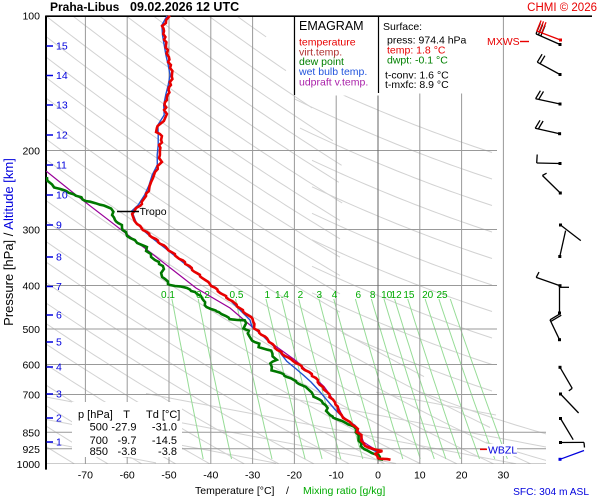  I want to click on svg-text: 0.1, so click(168, 295).